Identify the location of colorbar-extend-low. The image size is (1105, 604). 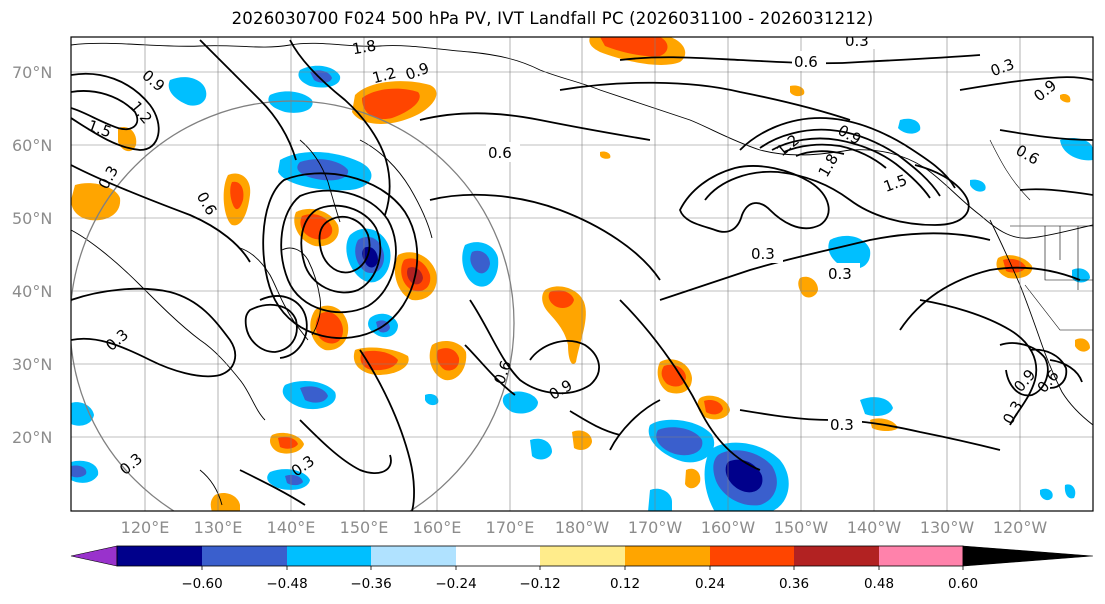
(94, 556).